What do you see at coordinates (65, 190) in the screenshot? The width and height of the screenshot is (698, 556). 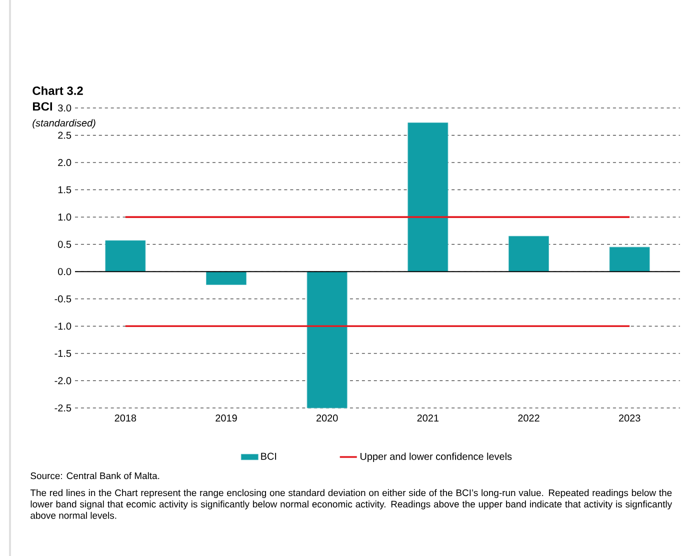 I see `y-tick-label: 1.5` at bounding box center [65, 190].